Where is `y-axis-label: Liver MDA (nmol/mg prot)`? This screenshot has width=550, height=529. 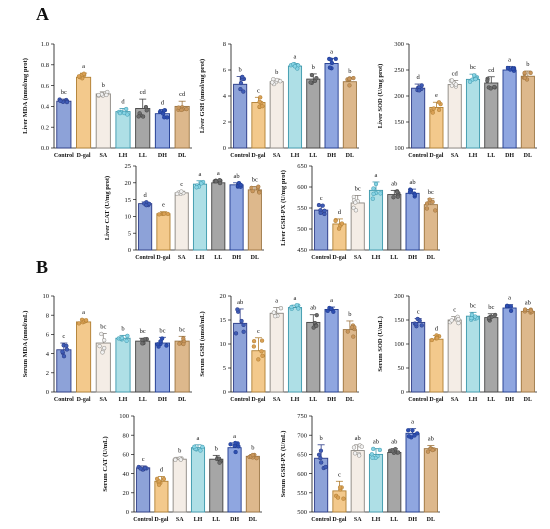 y-axis-label: Liver MDA (nmol/mg prot) is located at coordinates (25, 96).